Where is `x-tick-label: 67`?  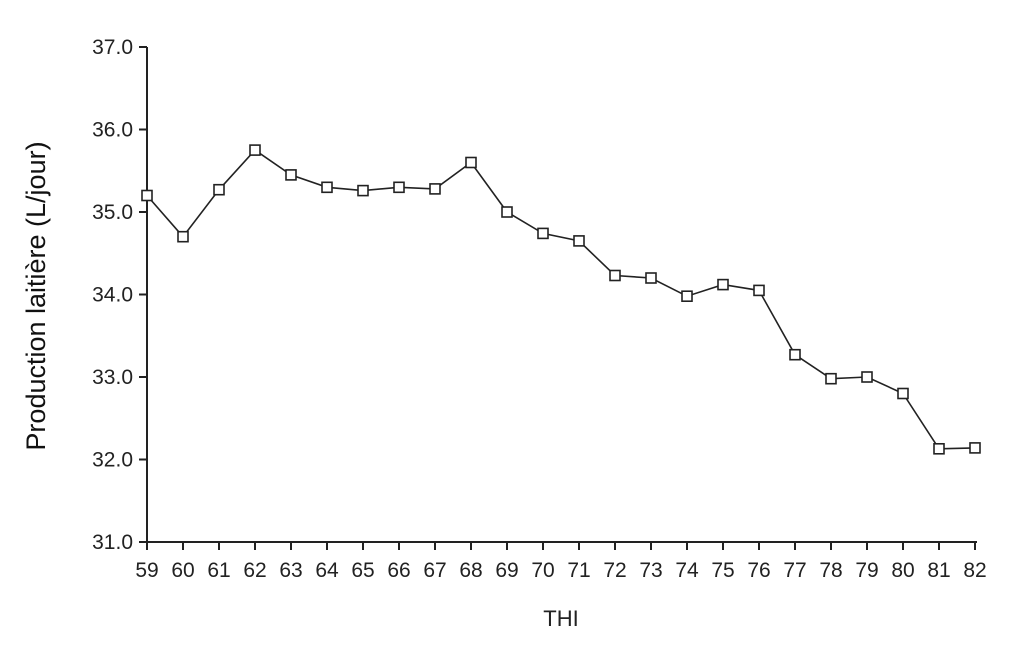 x-tick-label: 67 is located at coordinates (434, 570).